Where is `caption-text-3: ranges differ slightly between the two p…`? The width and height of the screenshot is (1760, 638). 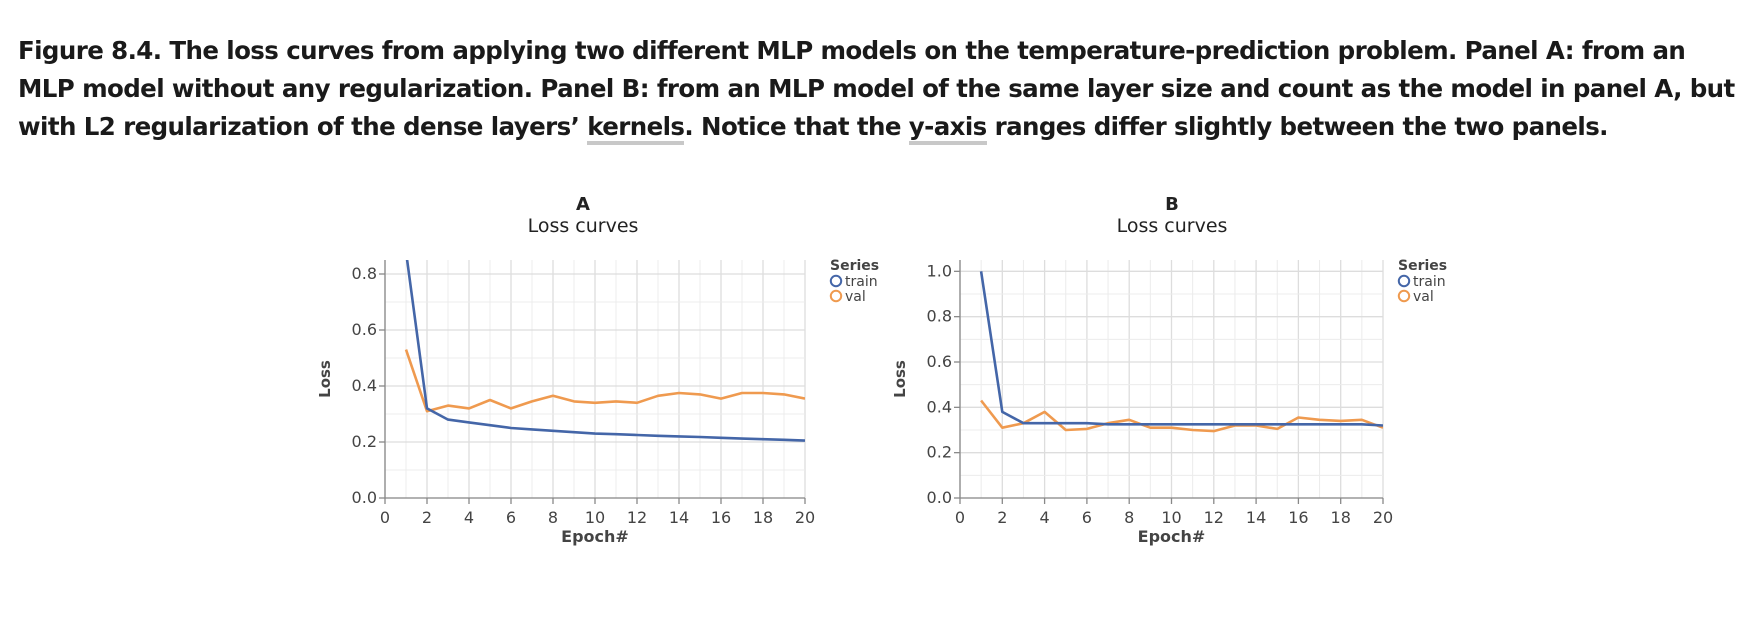 caption-text-3: ranges differ slightly between the two p… is located at coordinates (1297, 126).